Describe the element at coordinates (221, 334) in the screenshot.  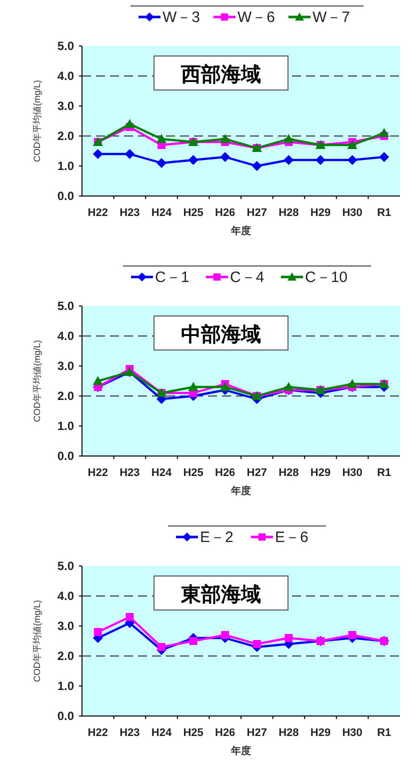
I see `text: 中部海域` at that location.